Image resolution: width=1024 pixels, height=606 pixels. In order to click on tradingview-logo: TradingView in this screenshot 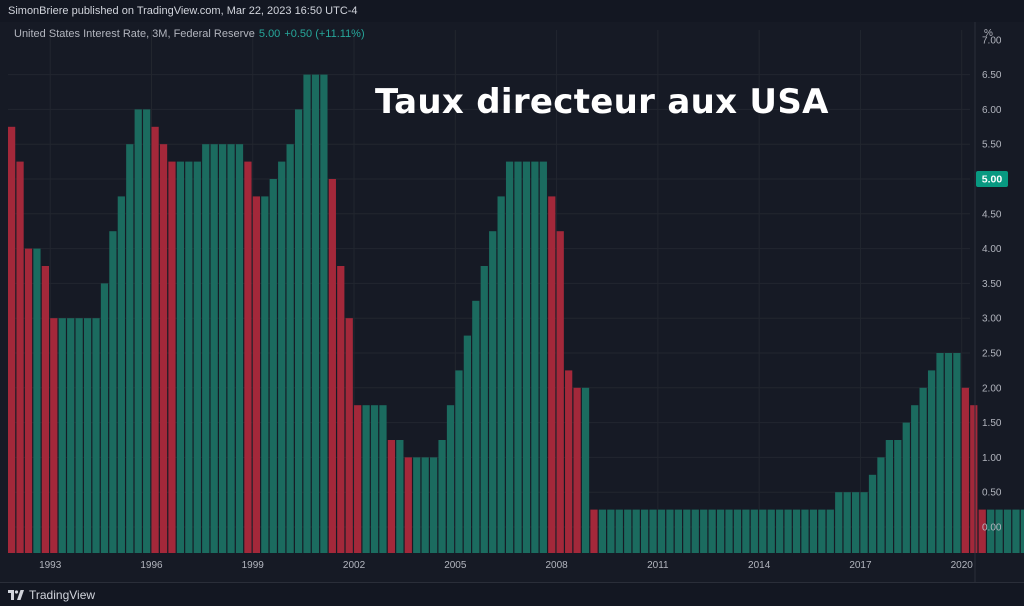, I will do `click(51, 595)`.